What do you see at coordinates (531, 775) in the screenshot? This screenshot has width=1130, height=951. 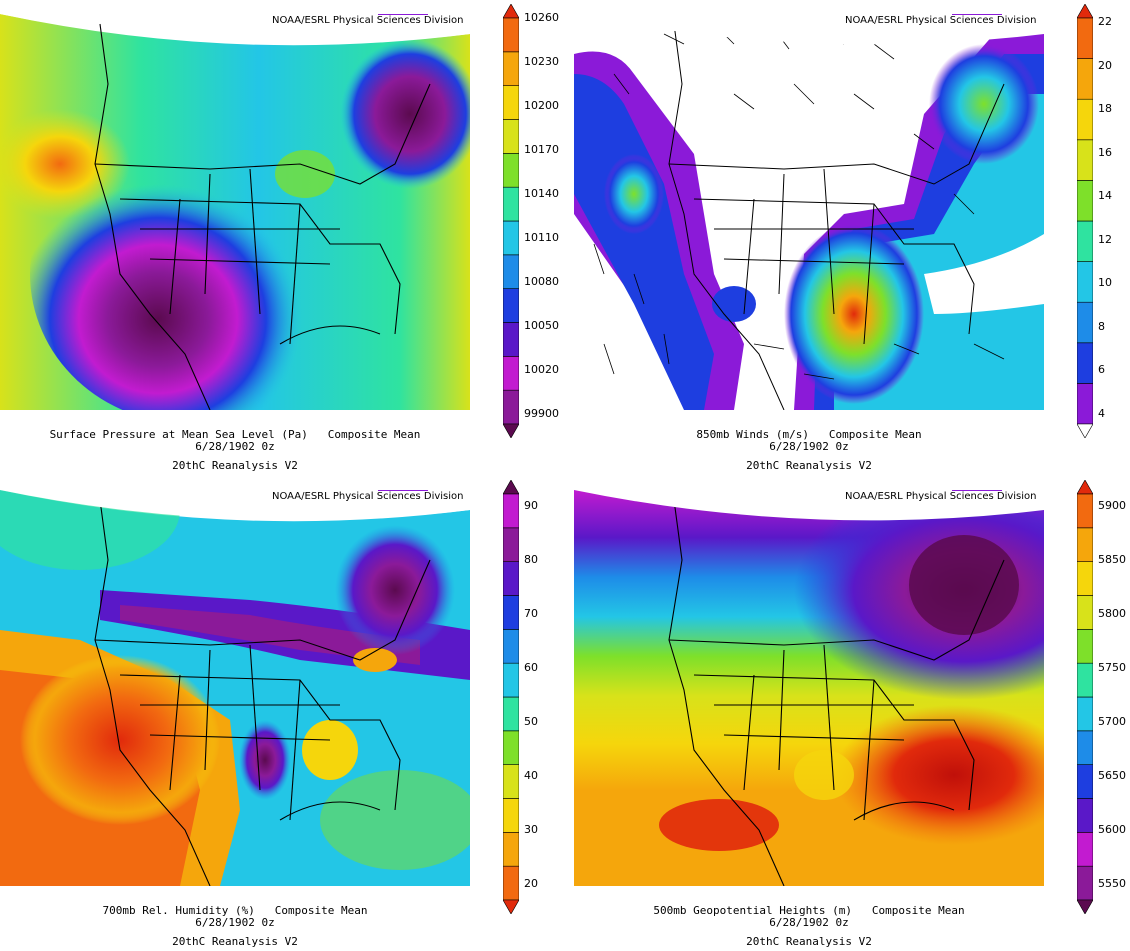 I see `scale-tick-label: 40` at bounding box center [531, 775].